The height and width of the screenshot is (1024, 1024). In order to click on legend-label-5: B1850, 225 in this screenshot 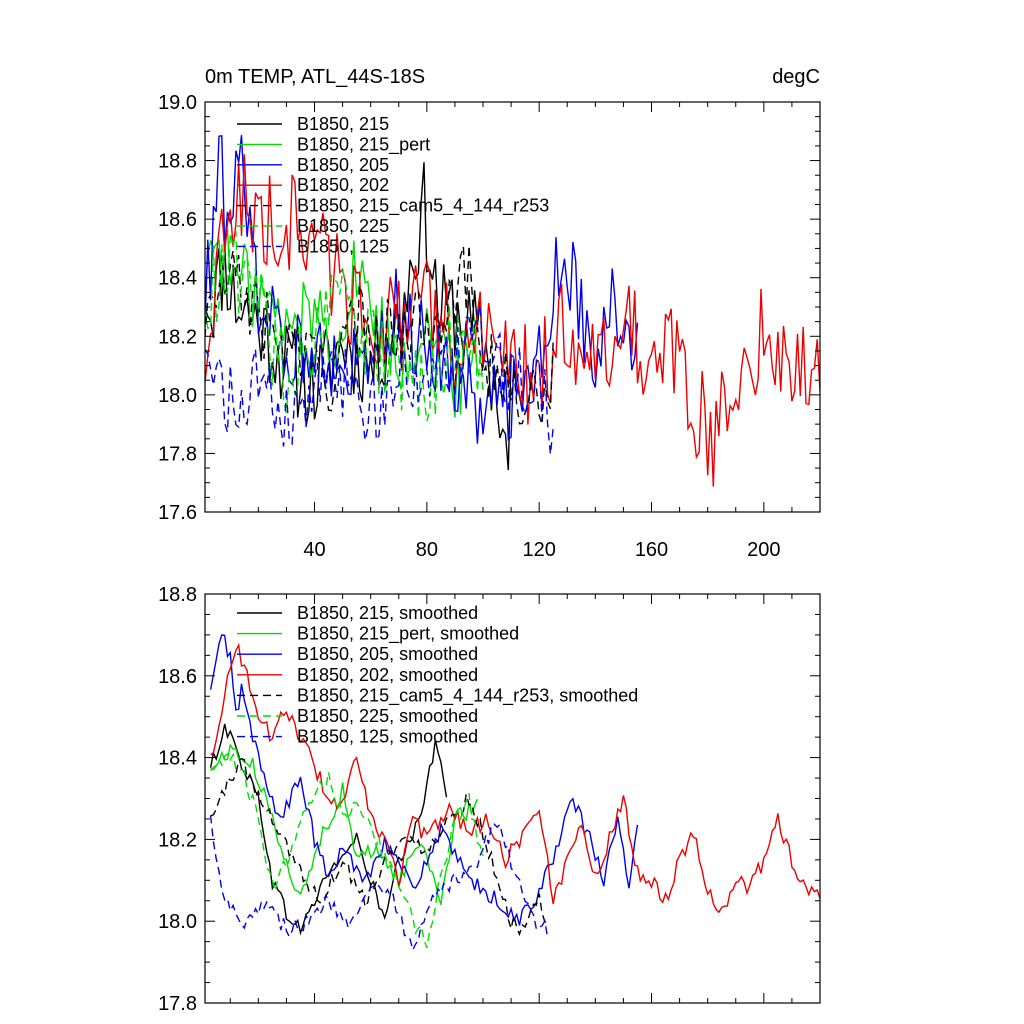, I will do `click(343, 226)`.